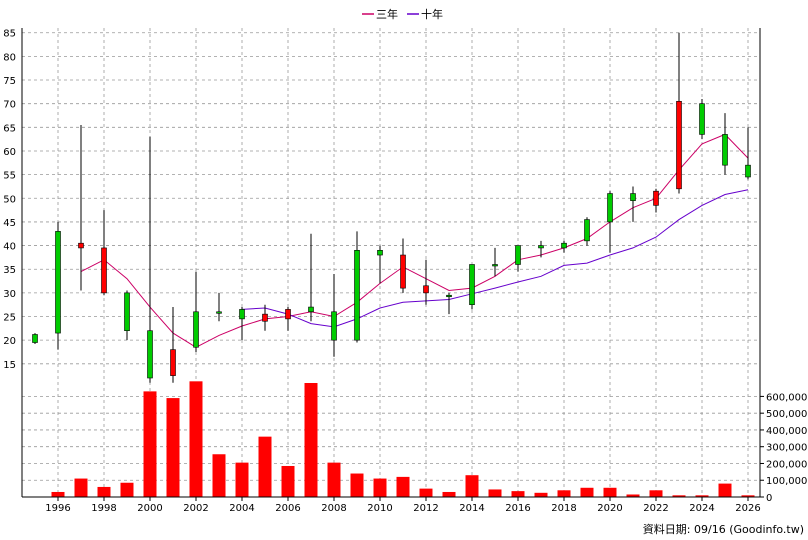 The image size is (808, 540). I want to click on source-note: 資料日期: 09/16 (Goodinfo.tw), so click(723, 529).